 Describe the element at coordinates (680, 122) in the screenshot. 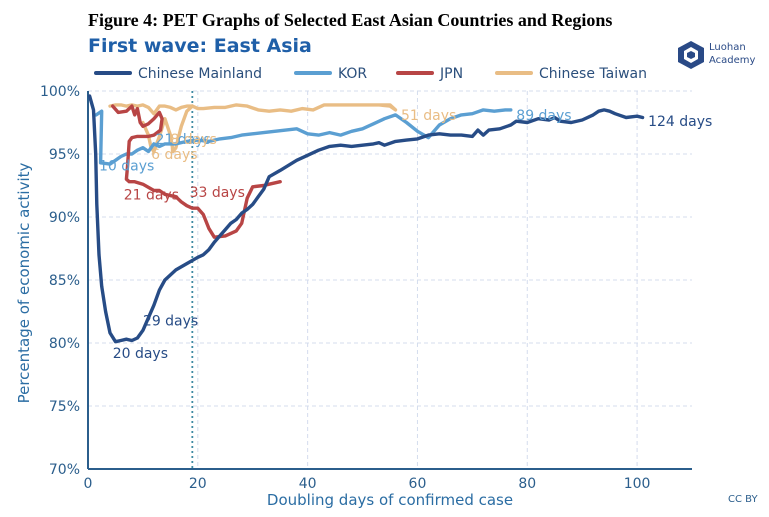

I see `annotation-label: 124 days` at that location.